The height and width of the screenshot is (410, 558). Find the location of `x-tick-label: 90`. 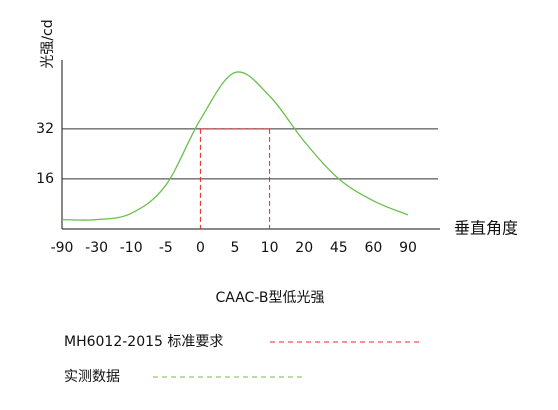

x-tick-label: 90 is located at coordinates (408, 248).